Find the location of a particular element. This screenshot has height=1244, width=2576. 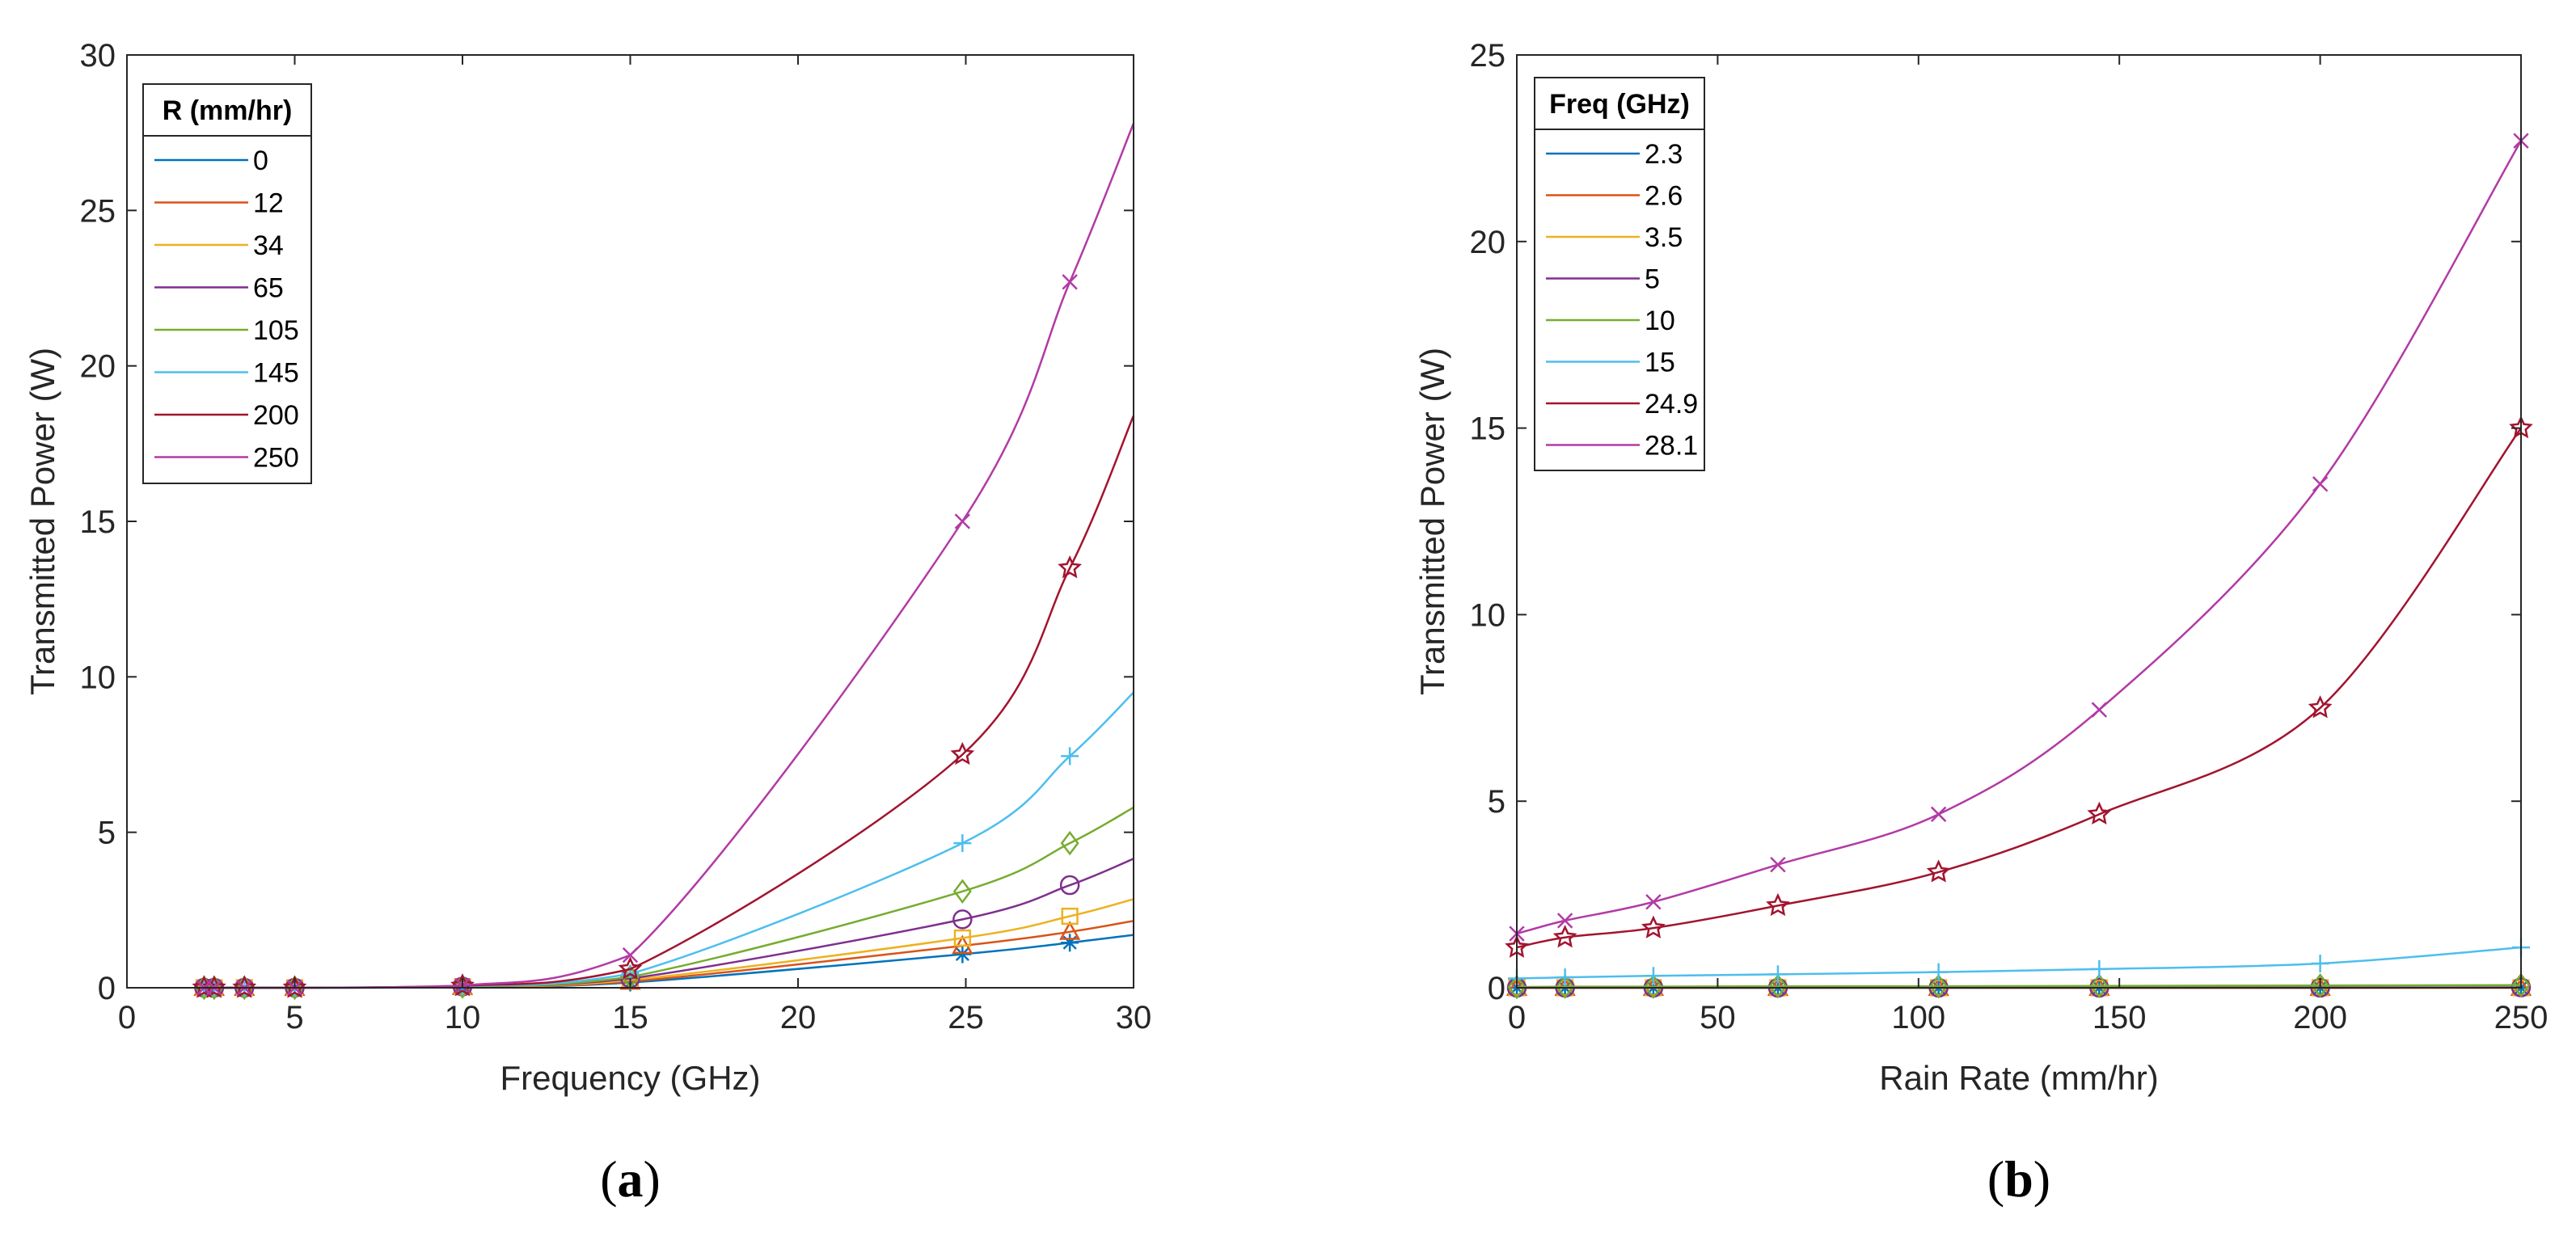

x-tick-label: 5 is located at coordinates (294, 1017).